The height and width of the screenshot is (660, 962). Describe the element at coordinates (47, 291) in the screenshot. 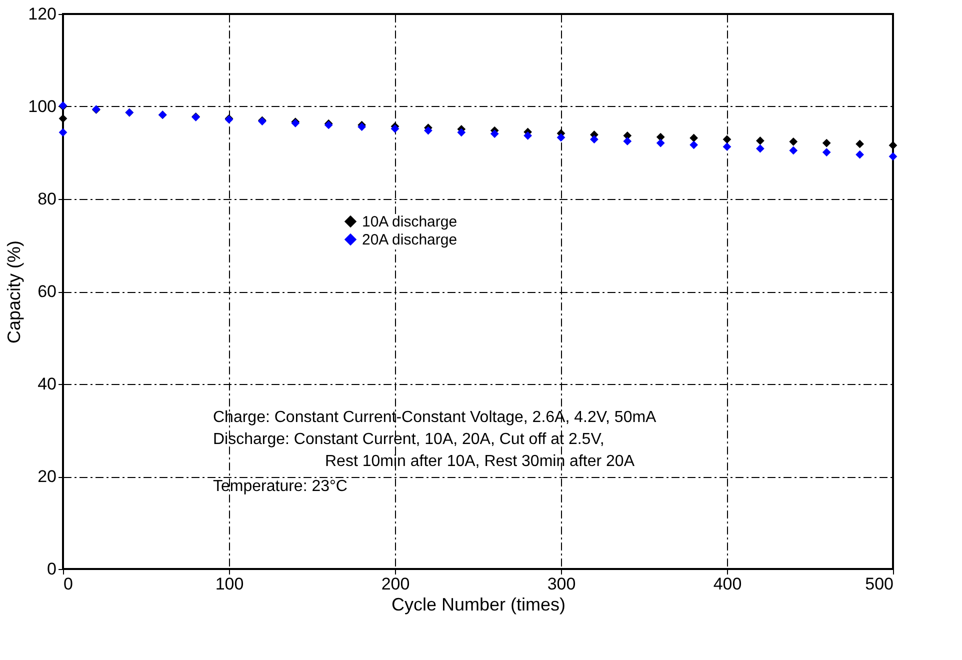

I see `y-tick-label: 60` at that location.